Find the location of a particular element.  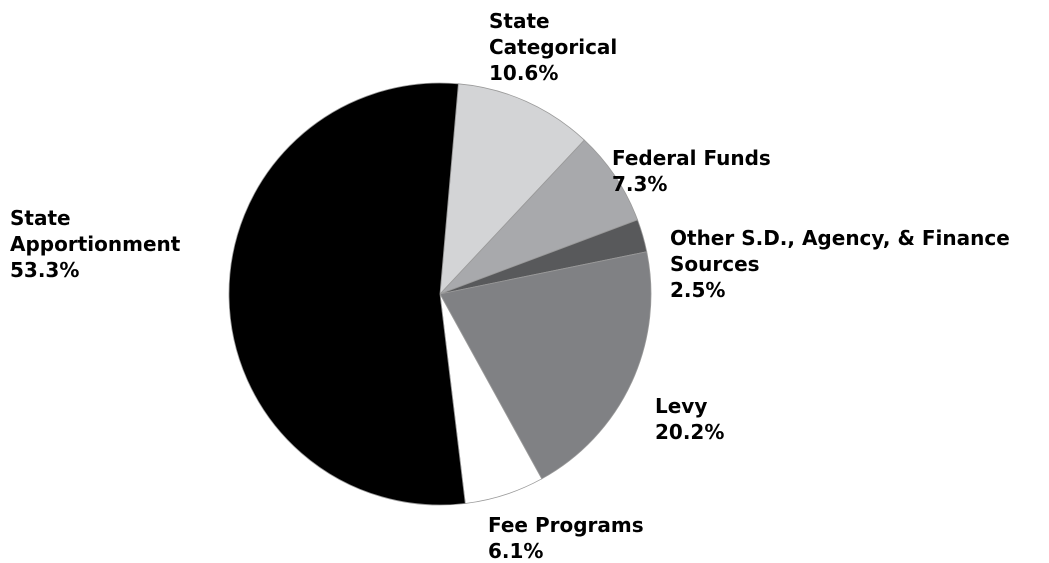

slice-label: State Apportionment 53.3% is located at coordinates (100, 244).